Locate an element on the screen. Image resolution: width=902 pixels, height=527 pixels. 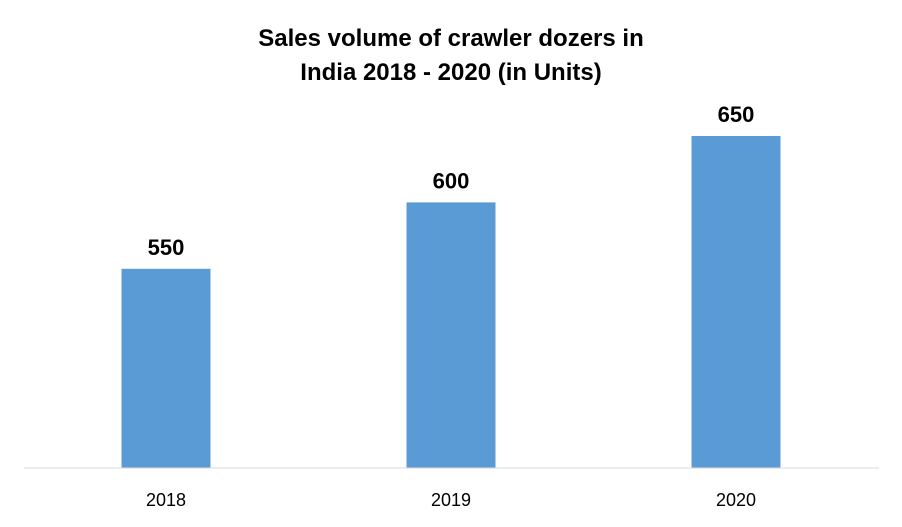
x-tick-label-2020: 2020 is located at coordinates (736, 500).